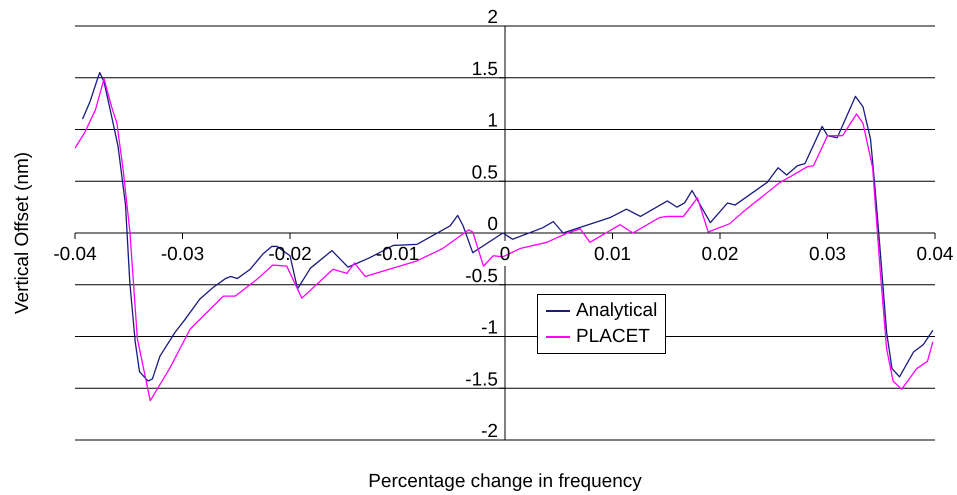  What do you see at coordinates (489, 431) in the screenshot?
I see `y-tick-label: -2` at bounding box center [489, 431].